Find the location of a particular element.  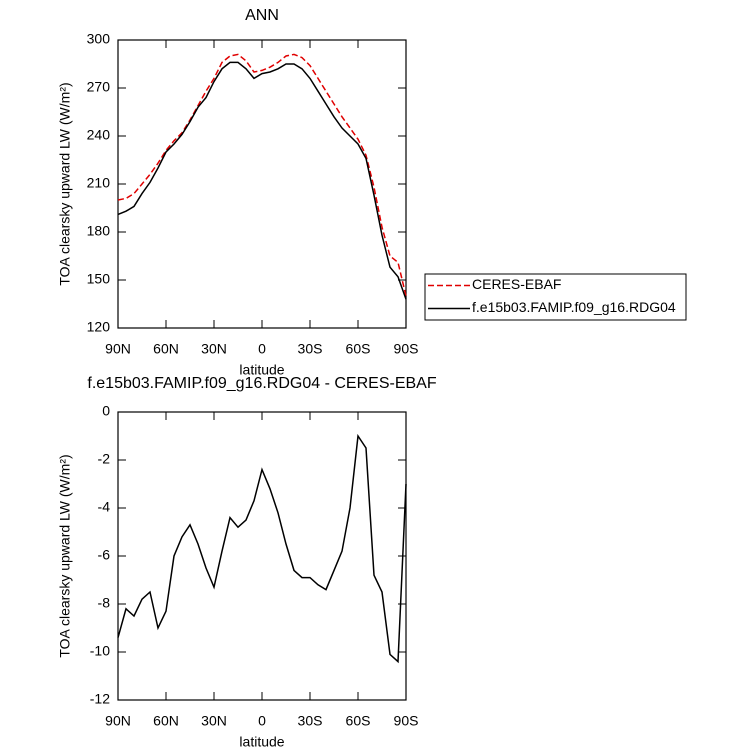

legend-box is located at coordinates (555, 297).